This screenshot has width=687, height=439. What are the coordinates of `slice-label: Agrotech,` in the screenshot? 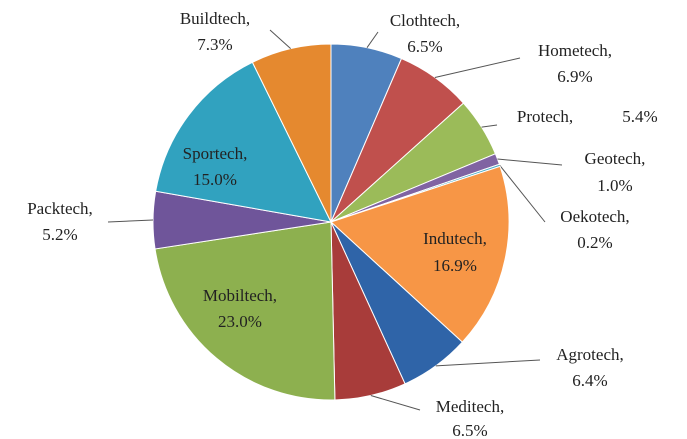 It's located at (590, 354).